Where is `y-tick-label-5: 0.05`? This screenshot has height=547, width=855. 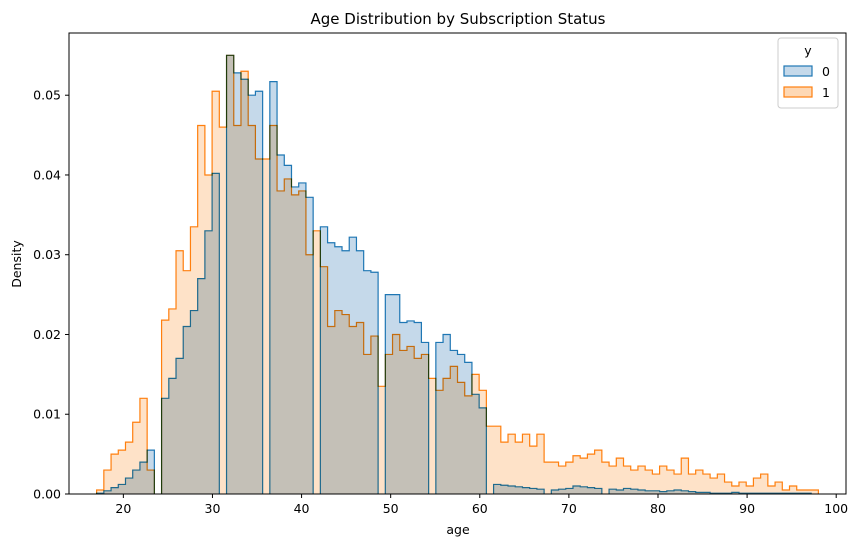 y-tick-label-5: 0.05 is located at coordinates (47, 95).